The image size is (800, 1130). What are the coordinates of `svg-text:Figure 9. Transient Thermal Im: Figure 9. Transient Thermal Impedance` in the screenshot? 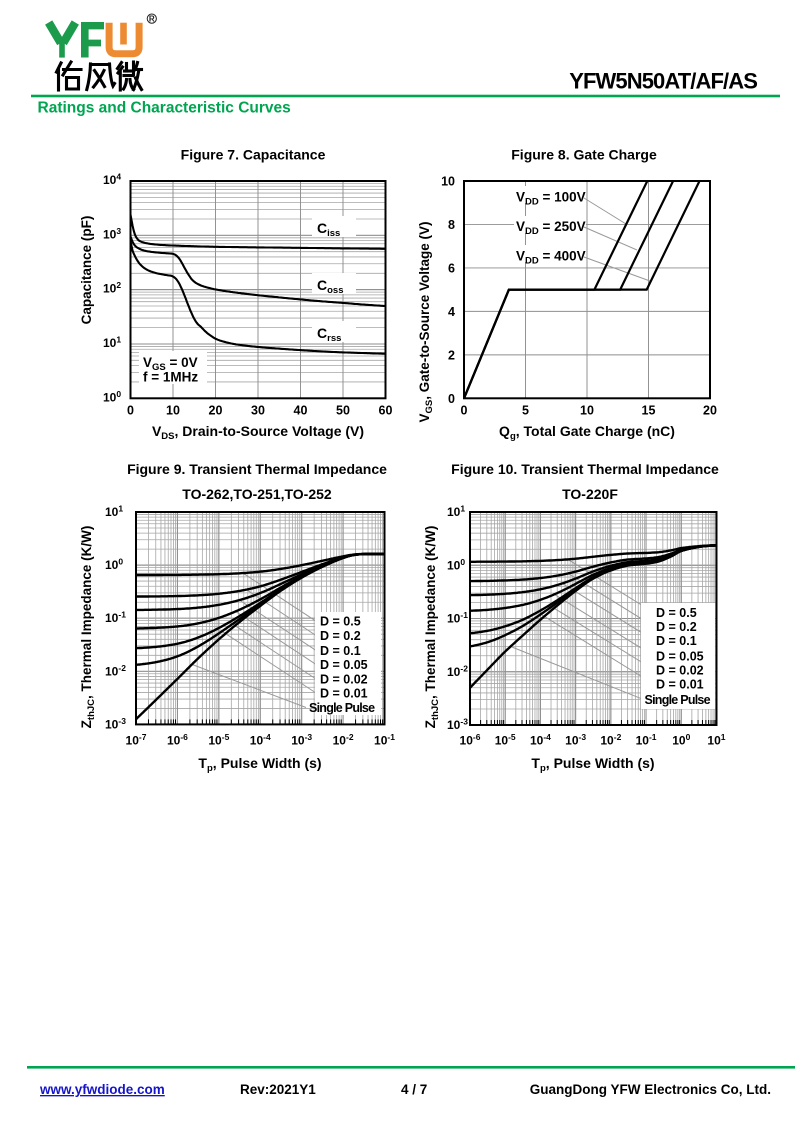 It's located at (257, 469).